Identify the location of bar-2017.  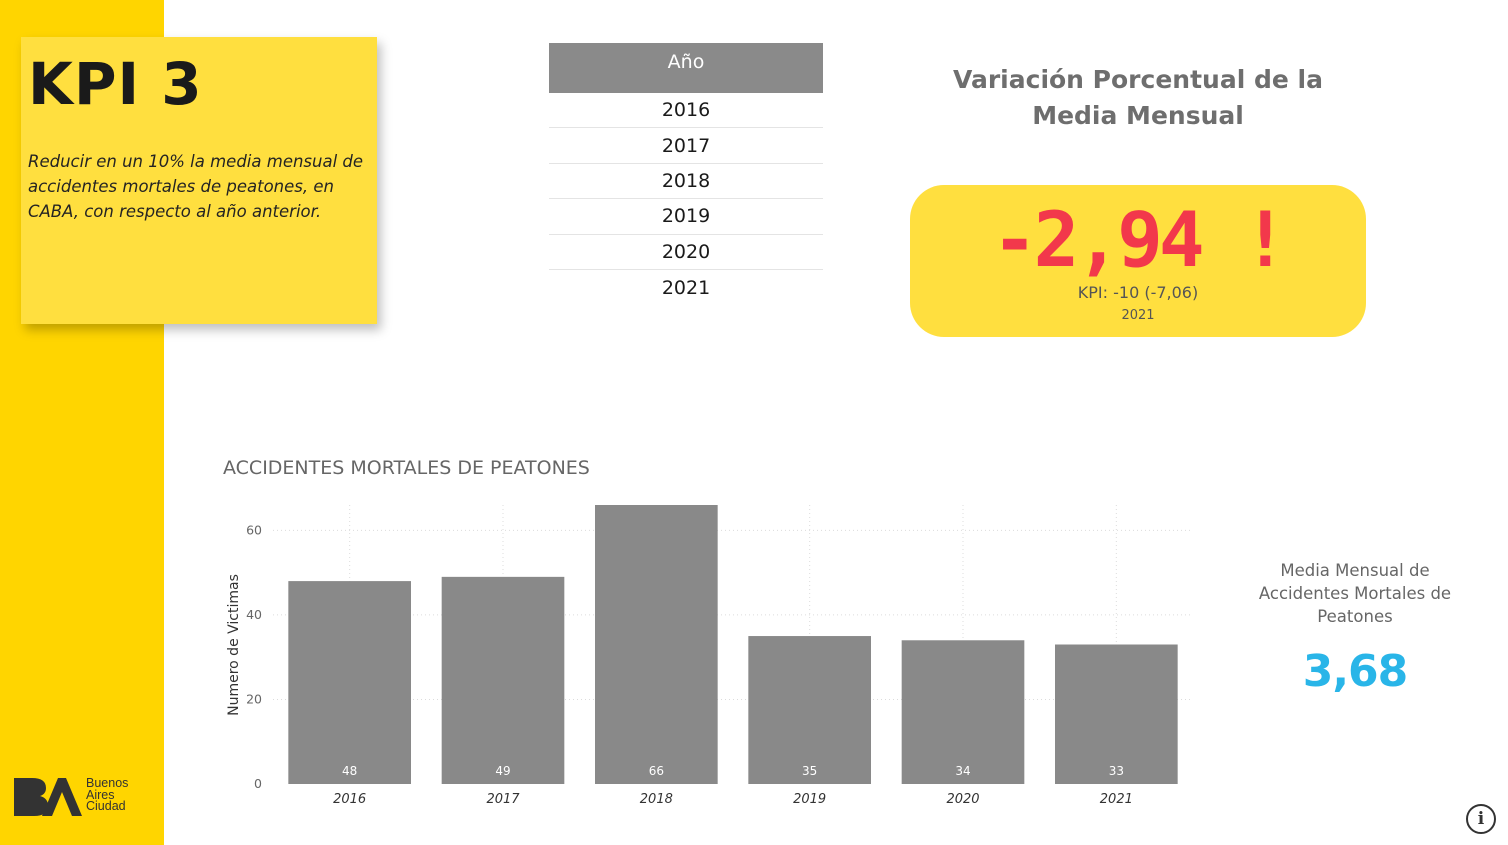
(503, 680).